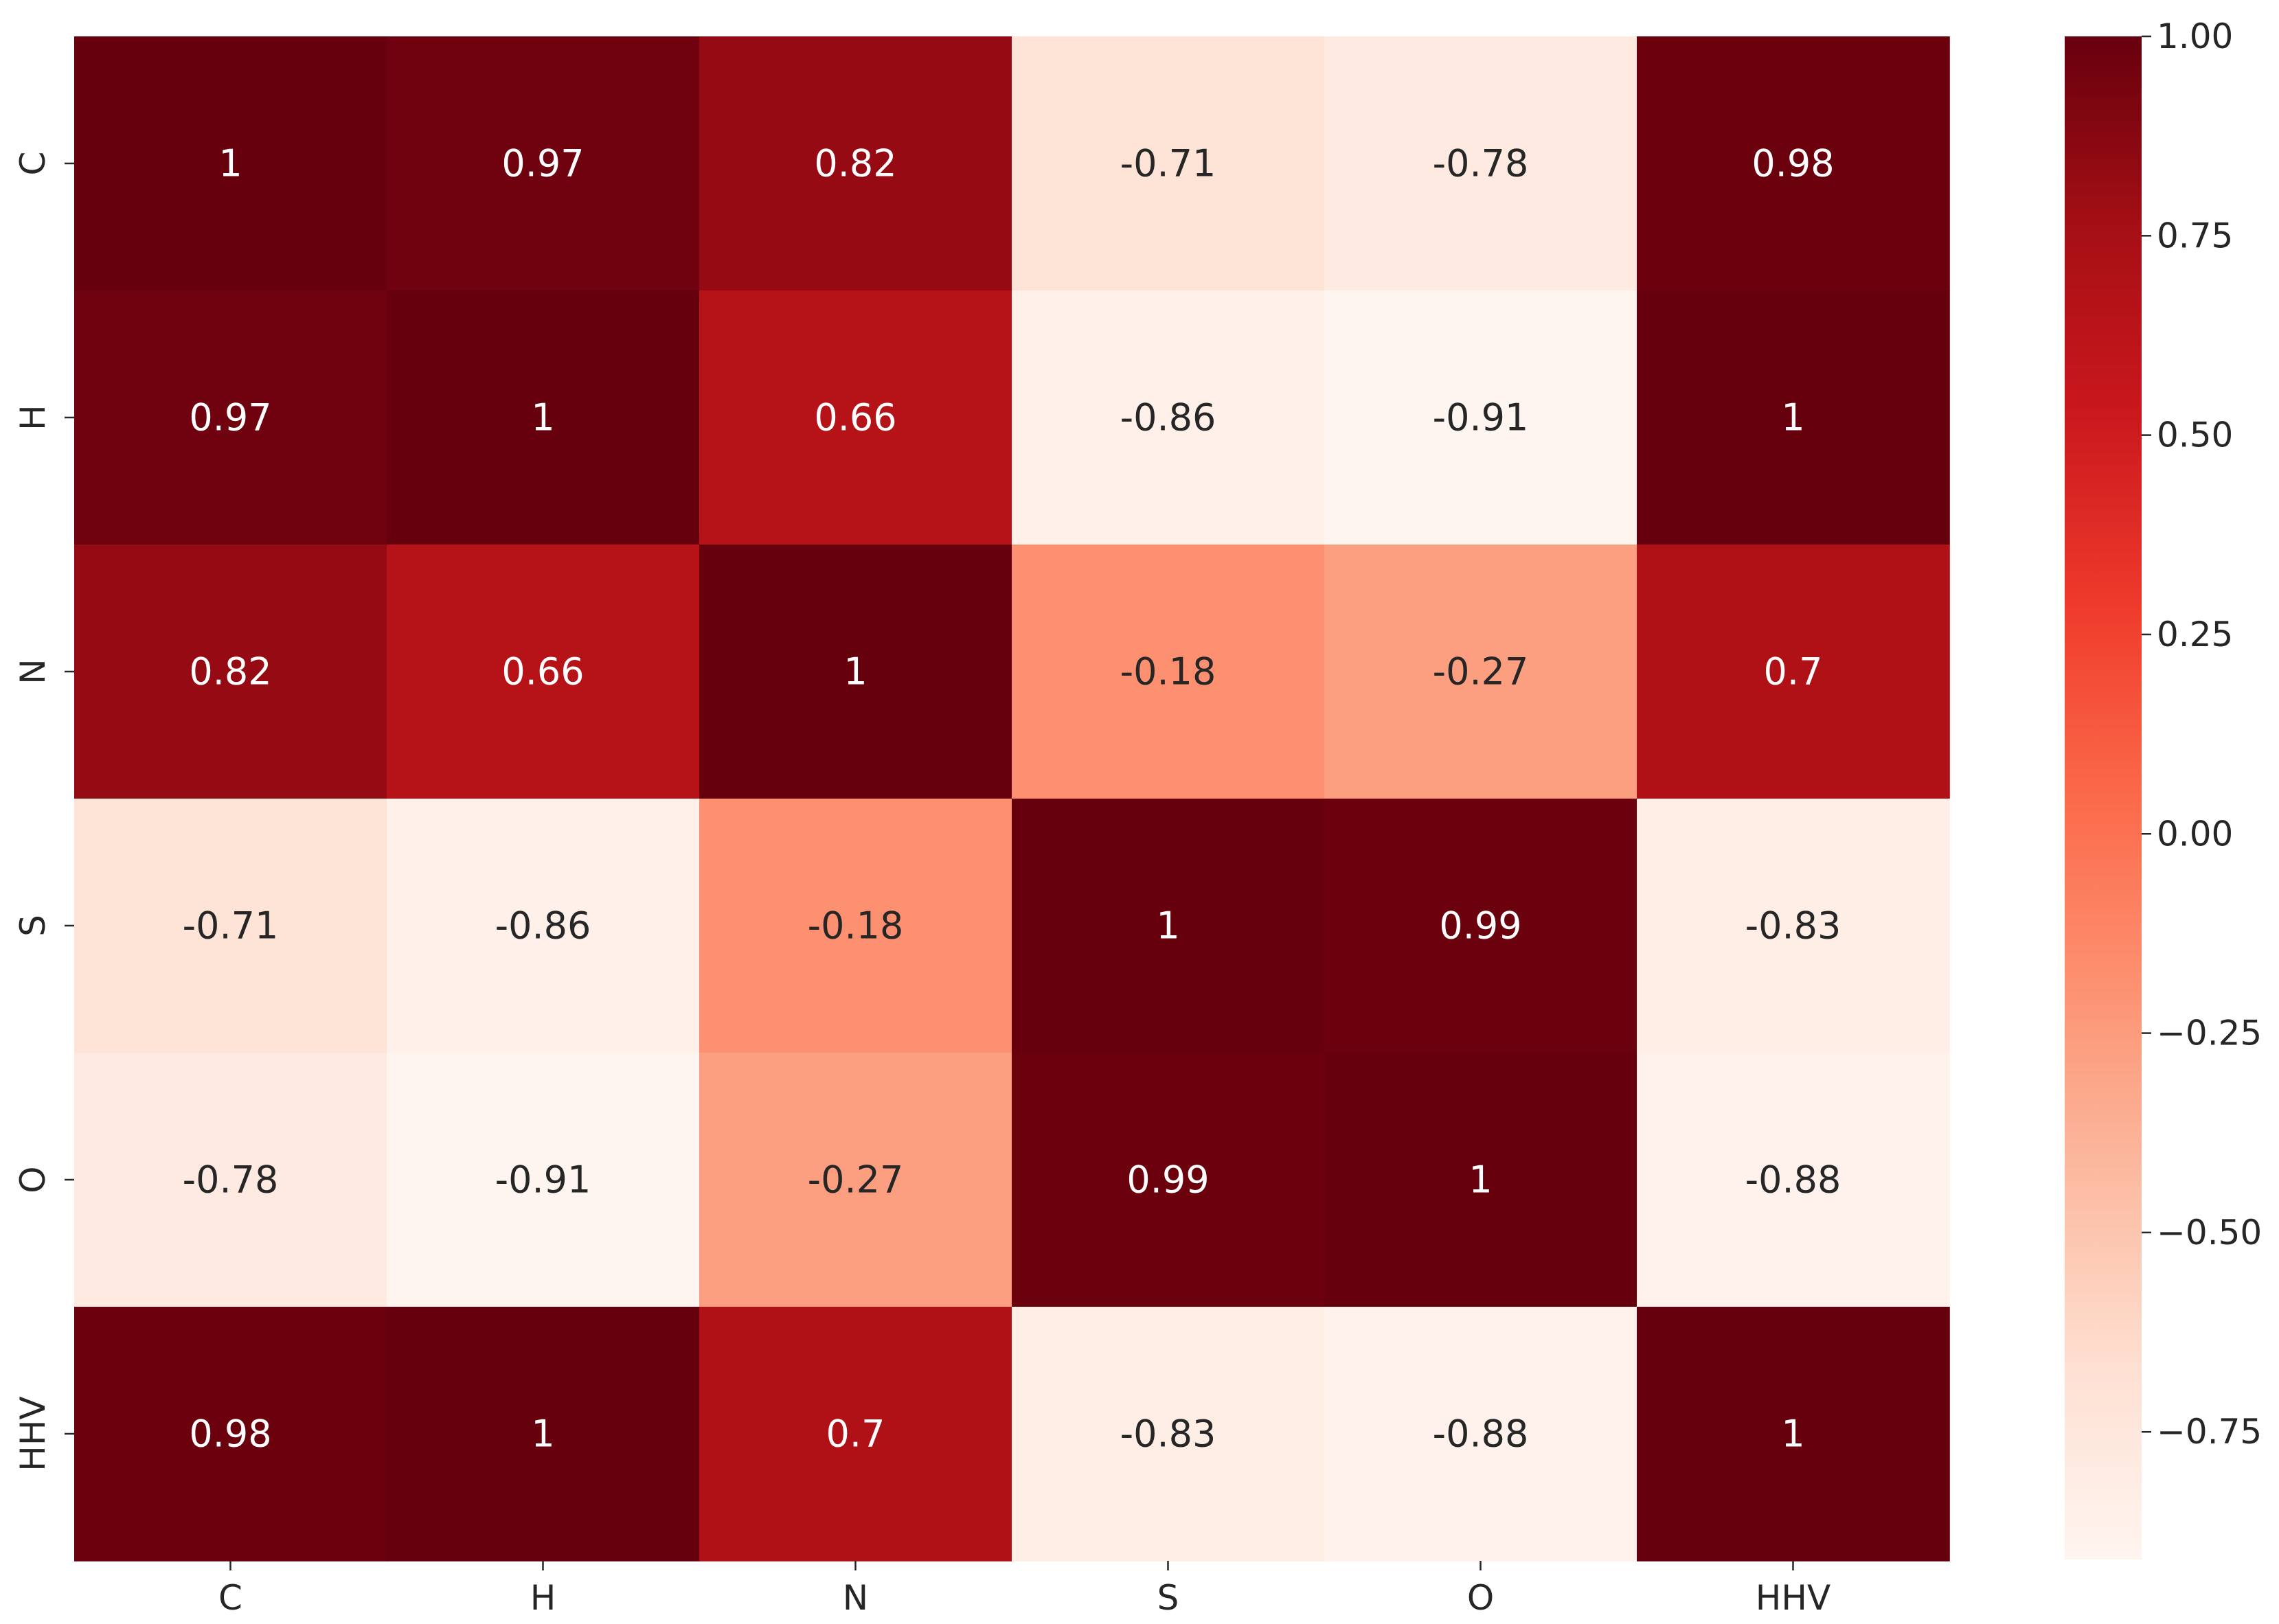 The image size is (2279, 1624). What do you see at coordinates (1480, 1598) in the screenshot?
I see `x-tick-label: O` at bounding box center [1480, 1598].